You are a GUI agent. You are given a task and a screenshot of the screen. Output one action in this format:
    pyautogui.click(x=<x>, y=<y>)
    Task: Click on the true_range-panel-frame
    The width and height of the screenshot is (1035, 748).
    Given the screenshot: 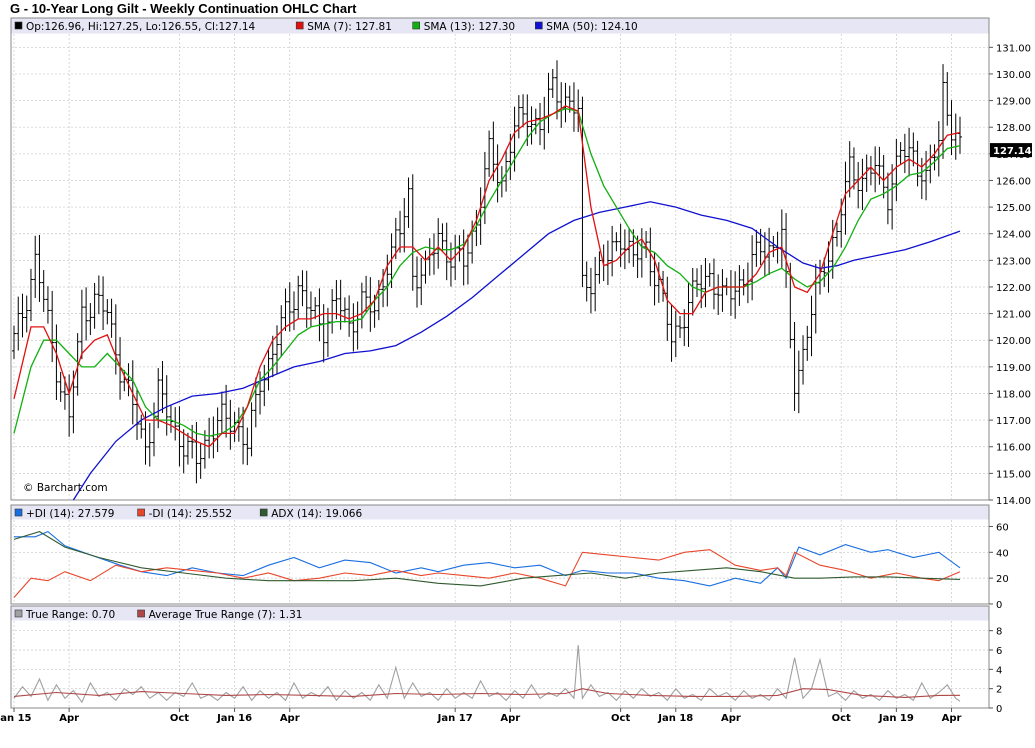 What is the action you would take?
    pyautogui.click(x=500, y=657)
    